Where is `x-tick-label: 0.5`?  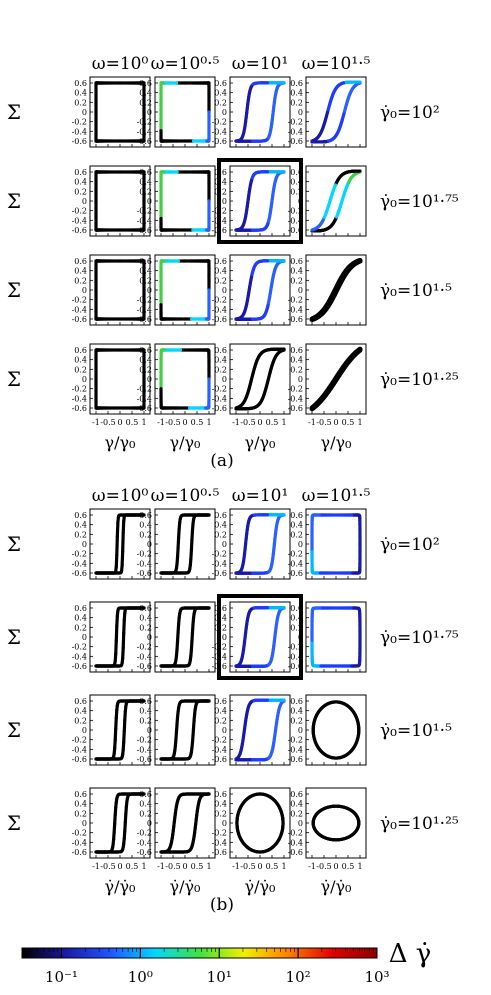
x-tick-label: 0.5 is located at coordinates (272, 422).